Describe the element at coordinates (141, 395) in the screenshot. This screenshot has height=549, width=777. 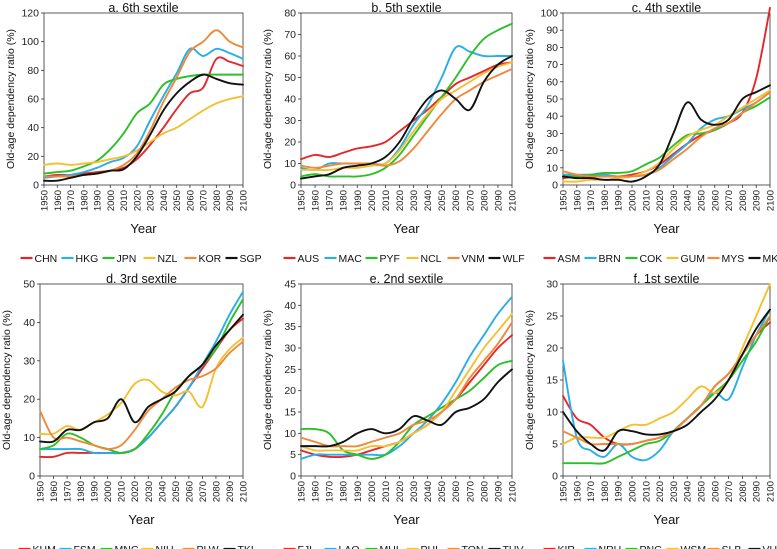
I see `series-line-plw` at that location.